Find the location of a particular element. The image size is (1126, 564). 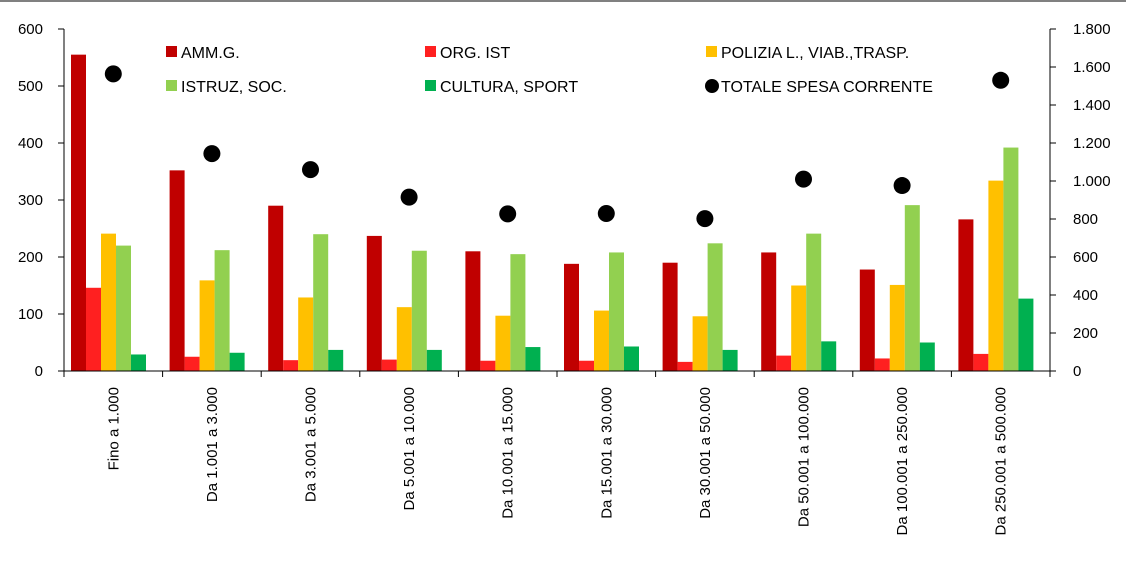

y-right-tick-label-3: 600 is located at coordinates (1085, 257).